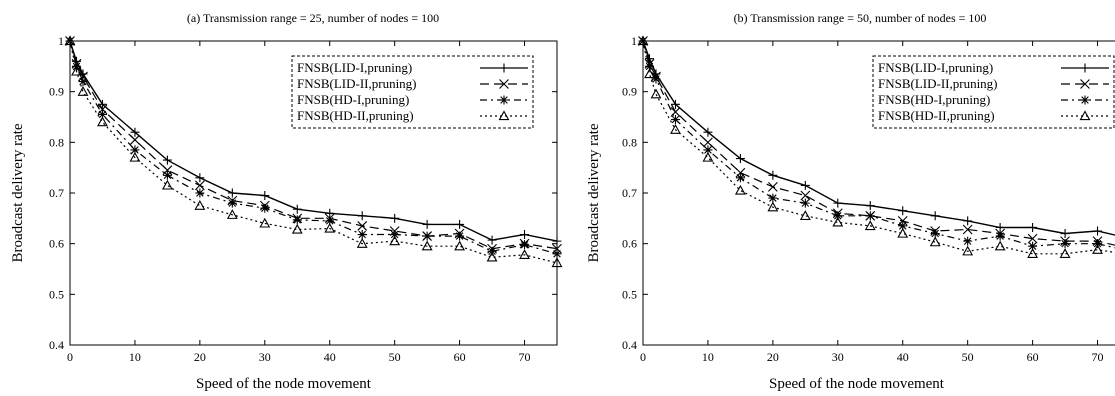  Describe the element at coordinates (357, 83) in the screenshot. I see `legend-label: FNSB(LID-II,pruning)` at that location.